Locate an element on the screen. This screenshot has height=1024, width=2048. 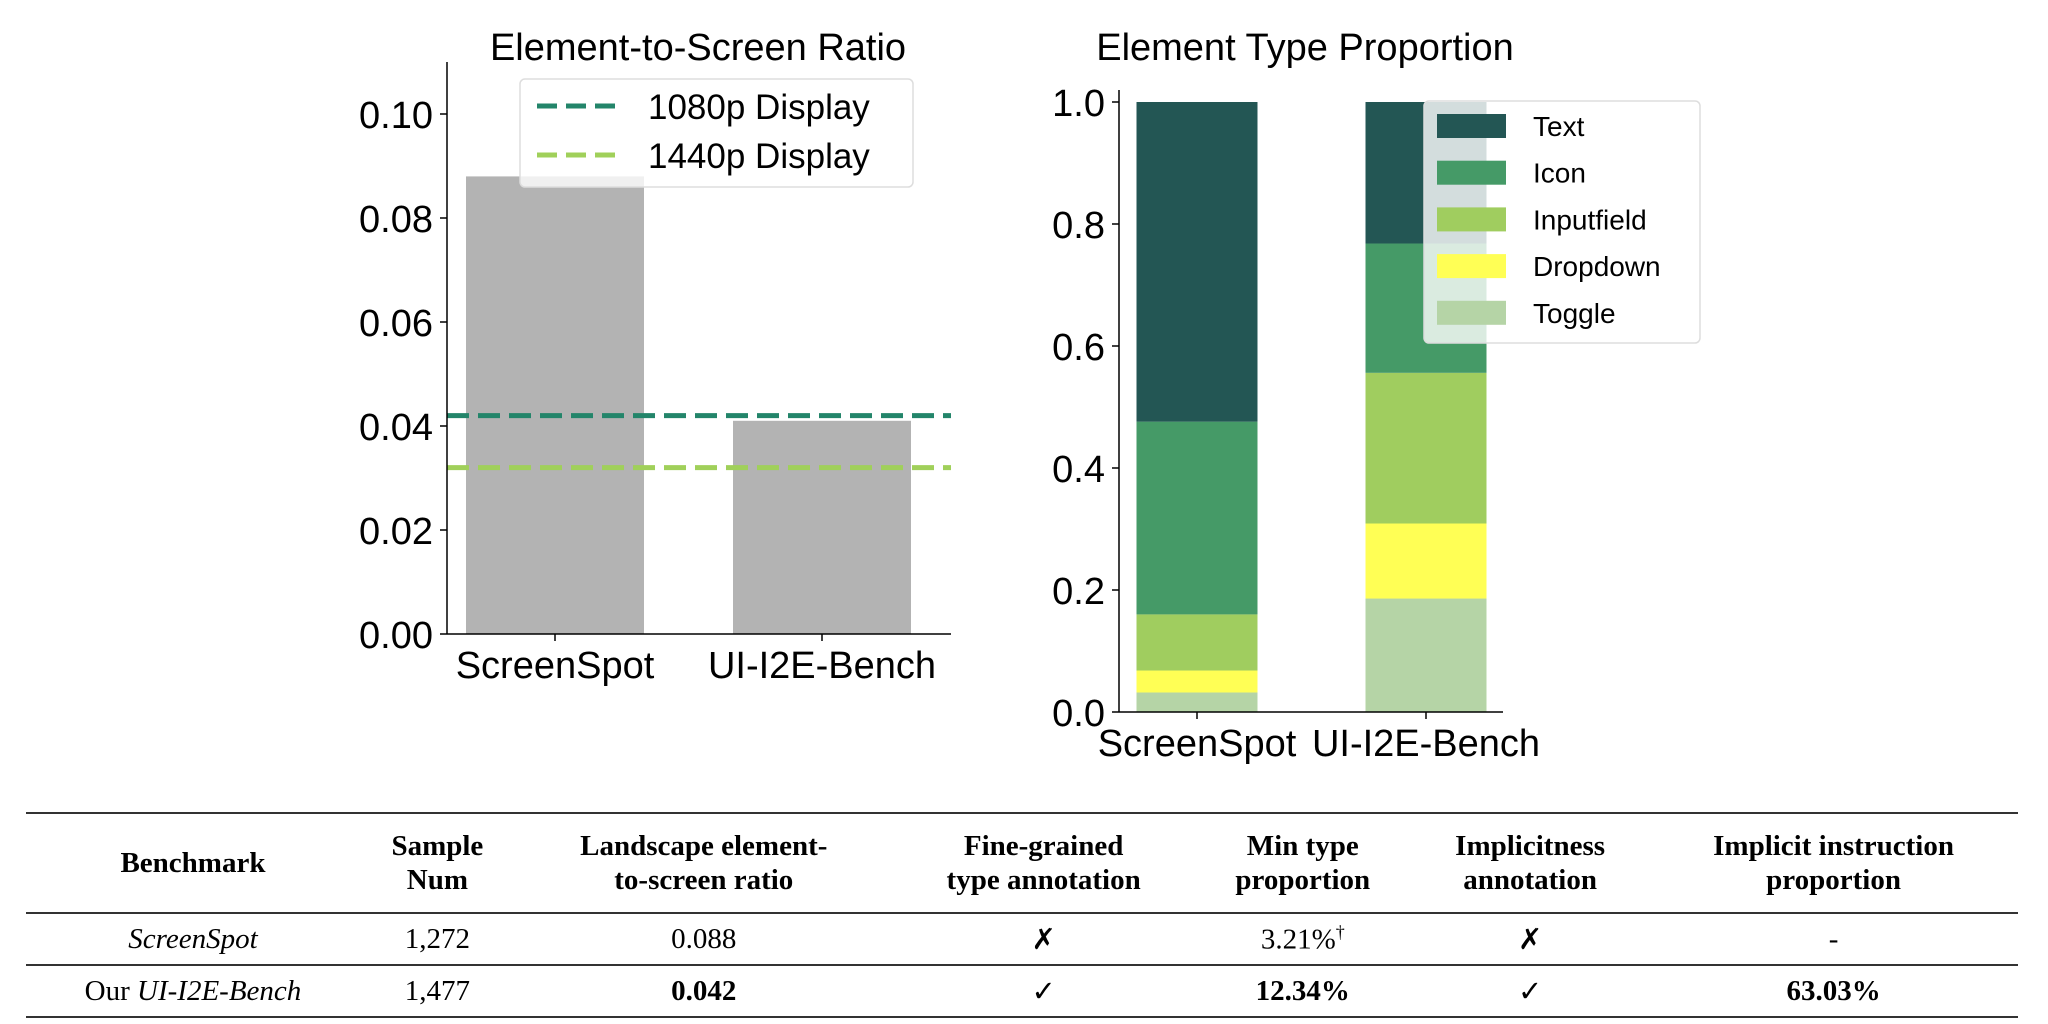
legend-label: Toggle is located at coordinates (1574, 313).